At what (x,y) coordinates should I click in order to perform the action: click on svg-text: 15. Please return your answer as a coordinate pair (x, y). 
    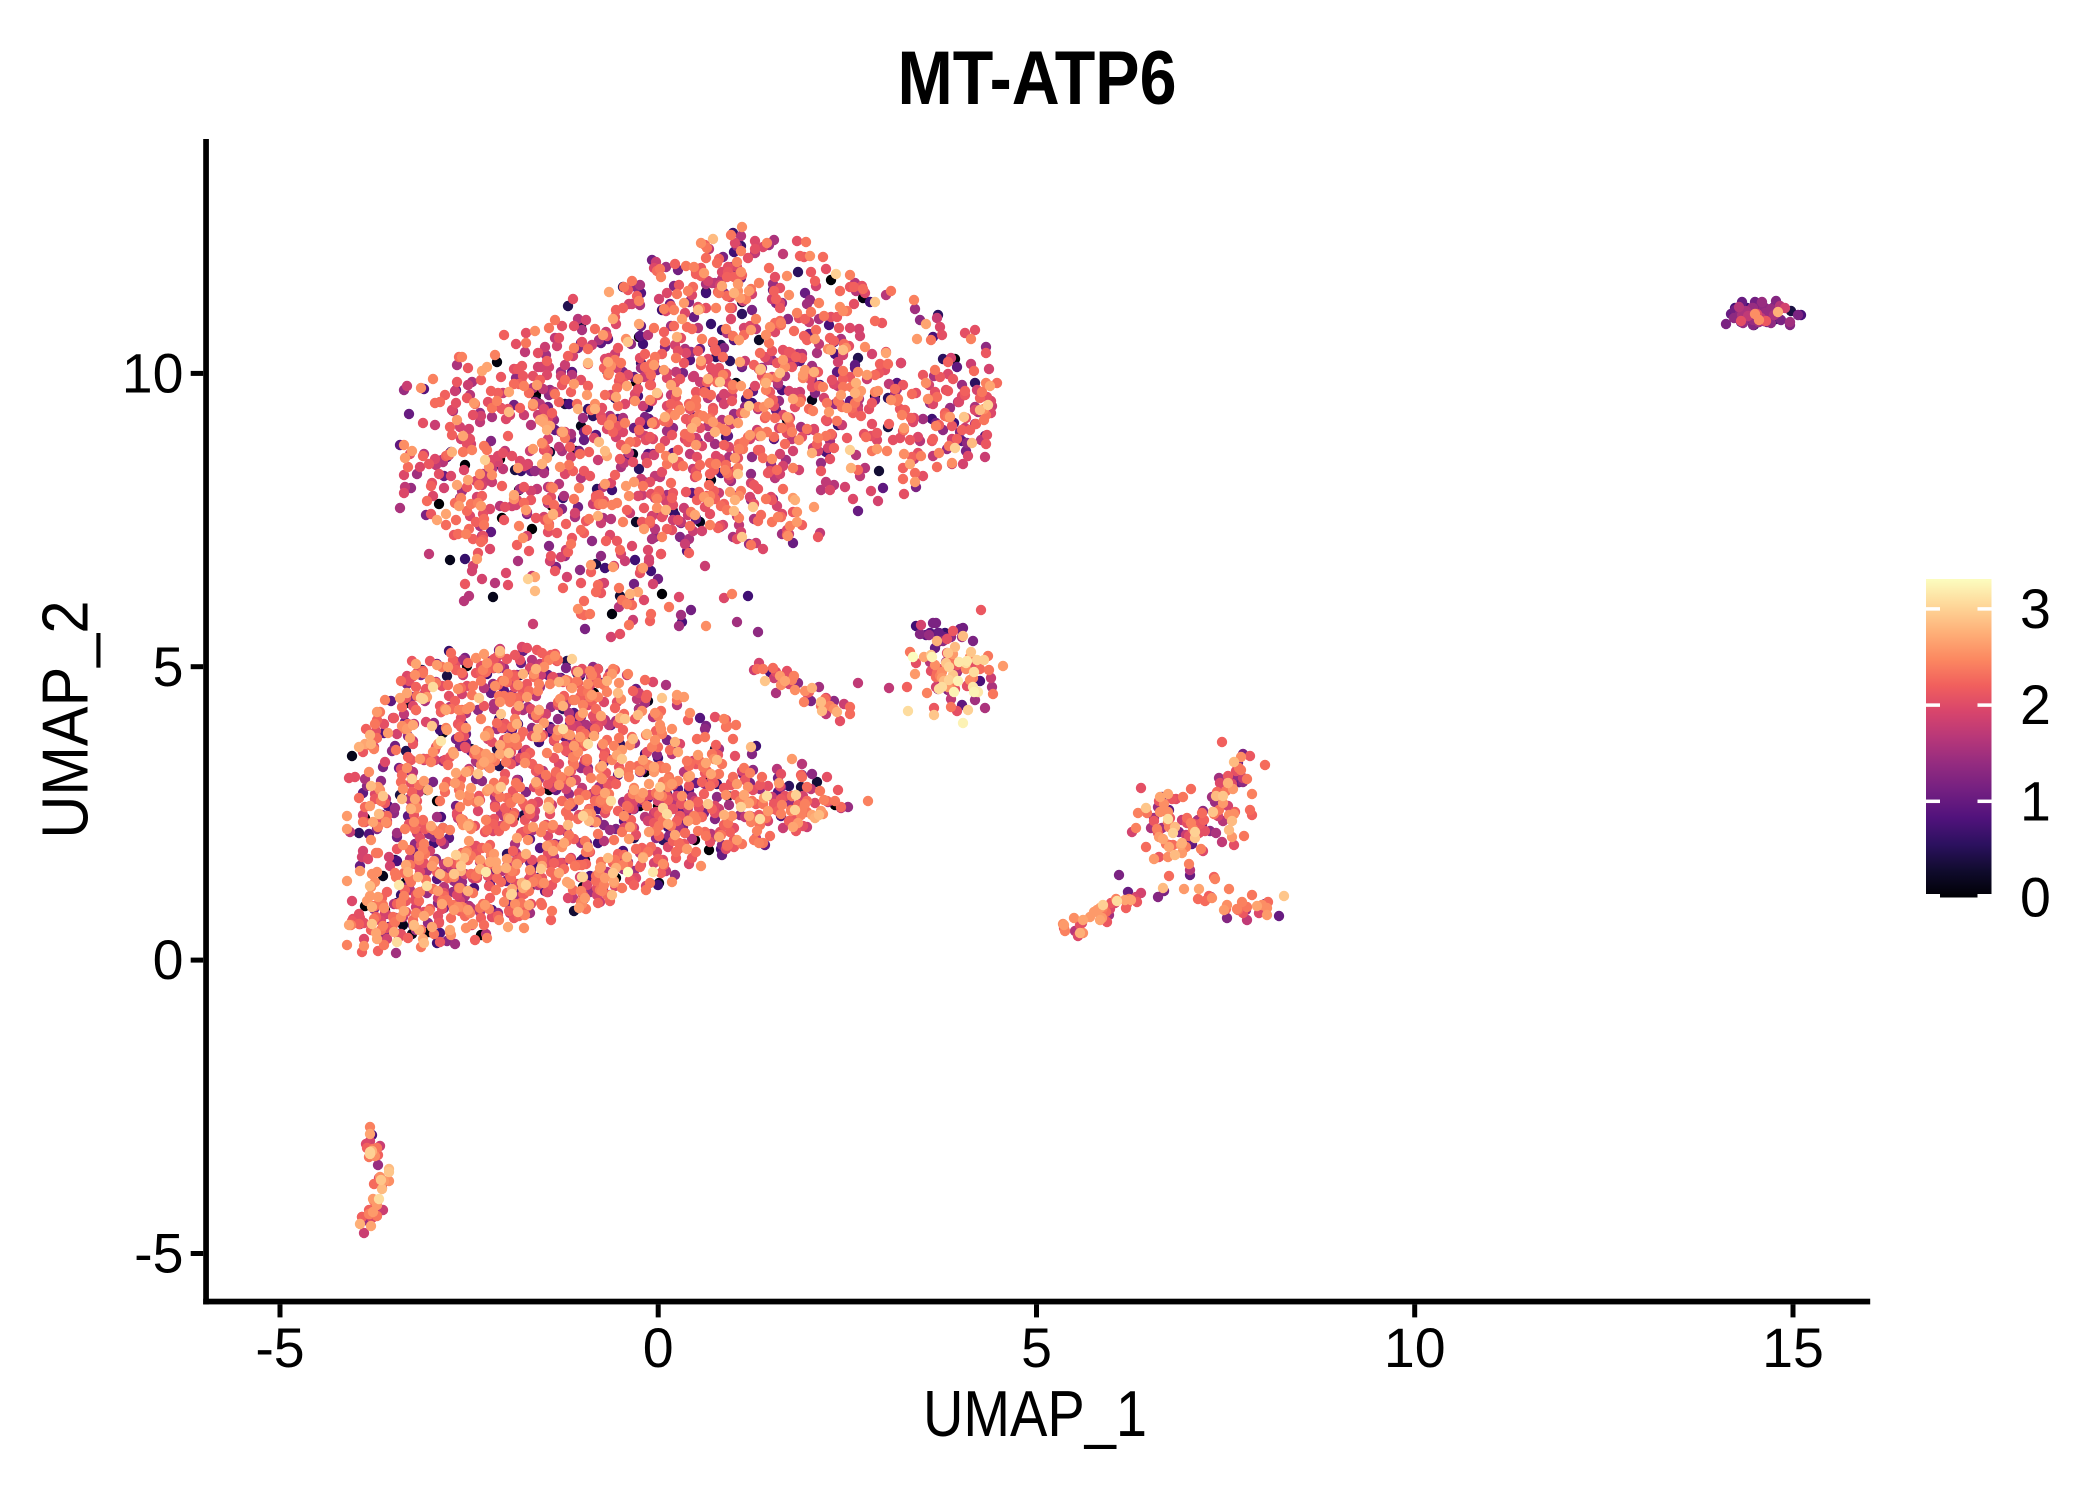
    Looking at the image, I should click on (1793, 1348).